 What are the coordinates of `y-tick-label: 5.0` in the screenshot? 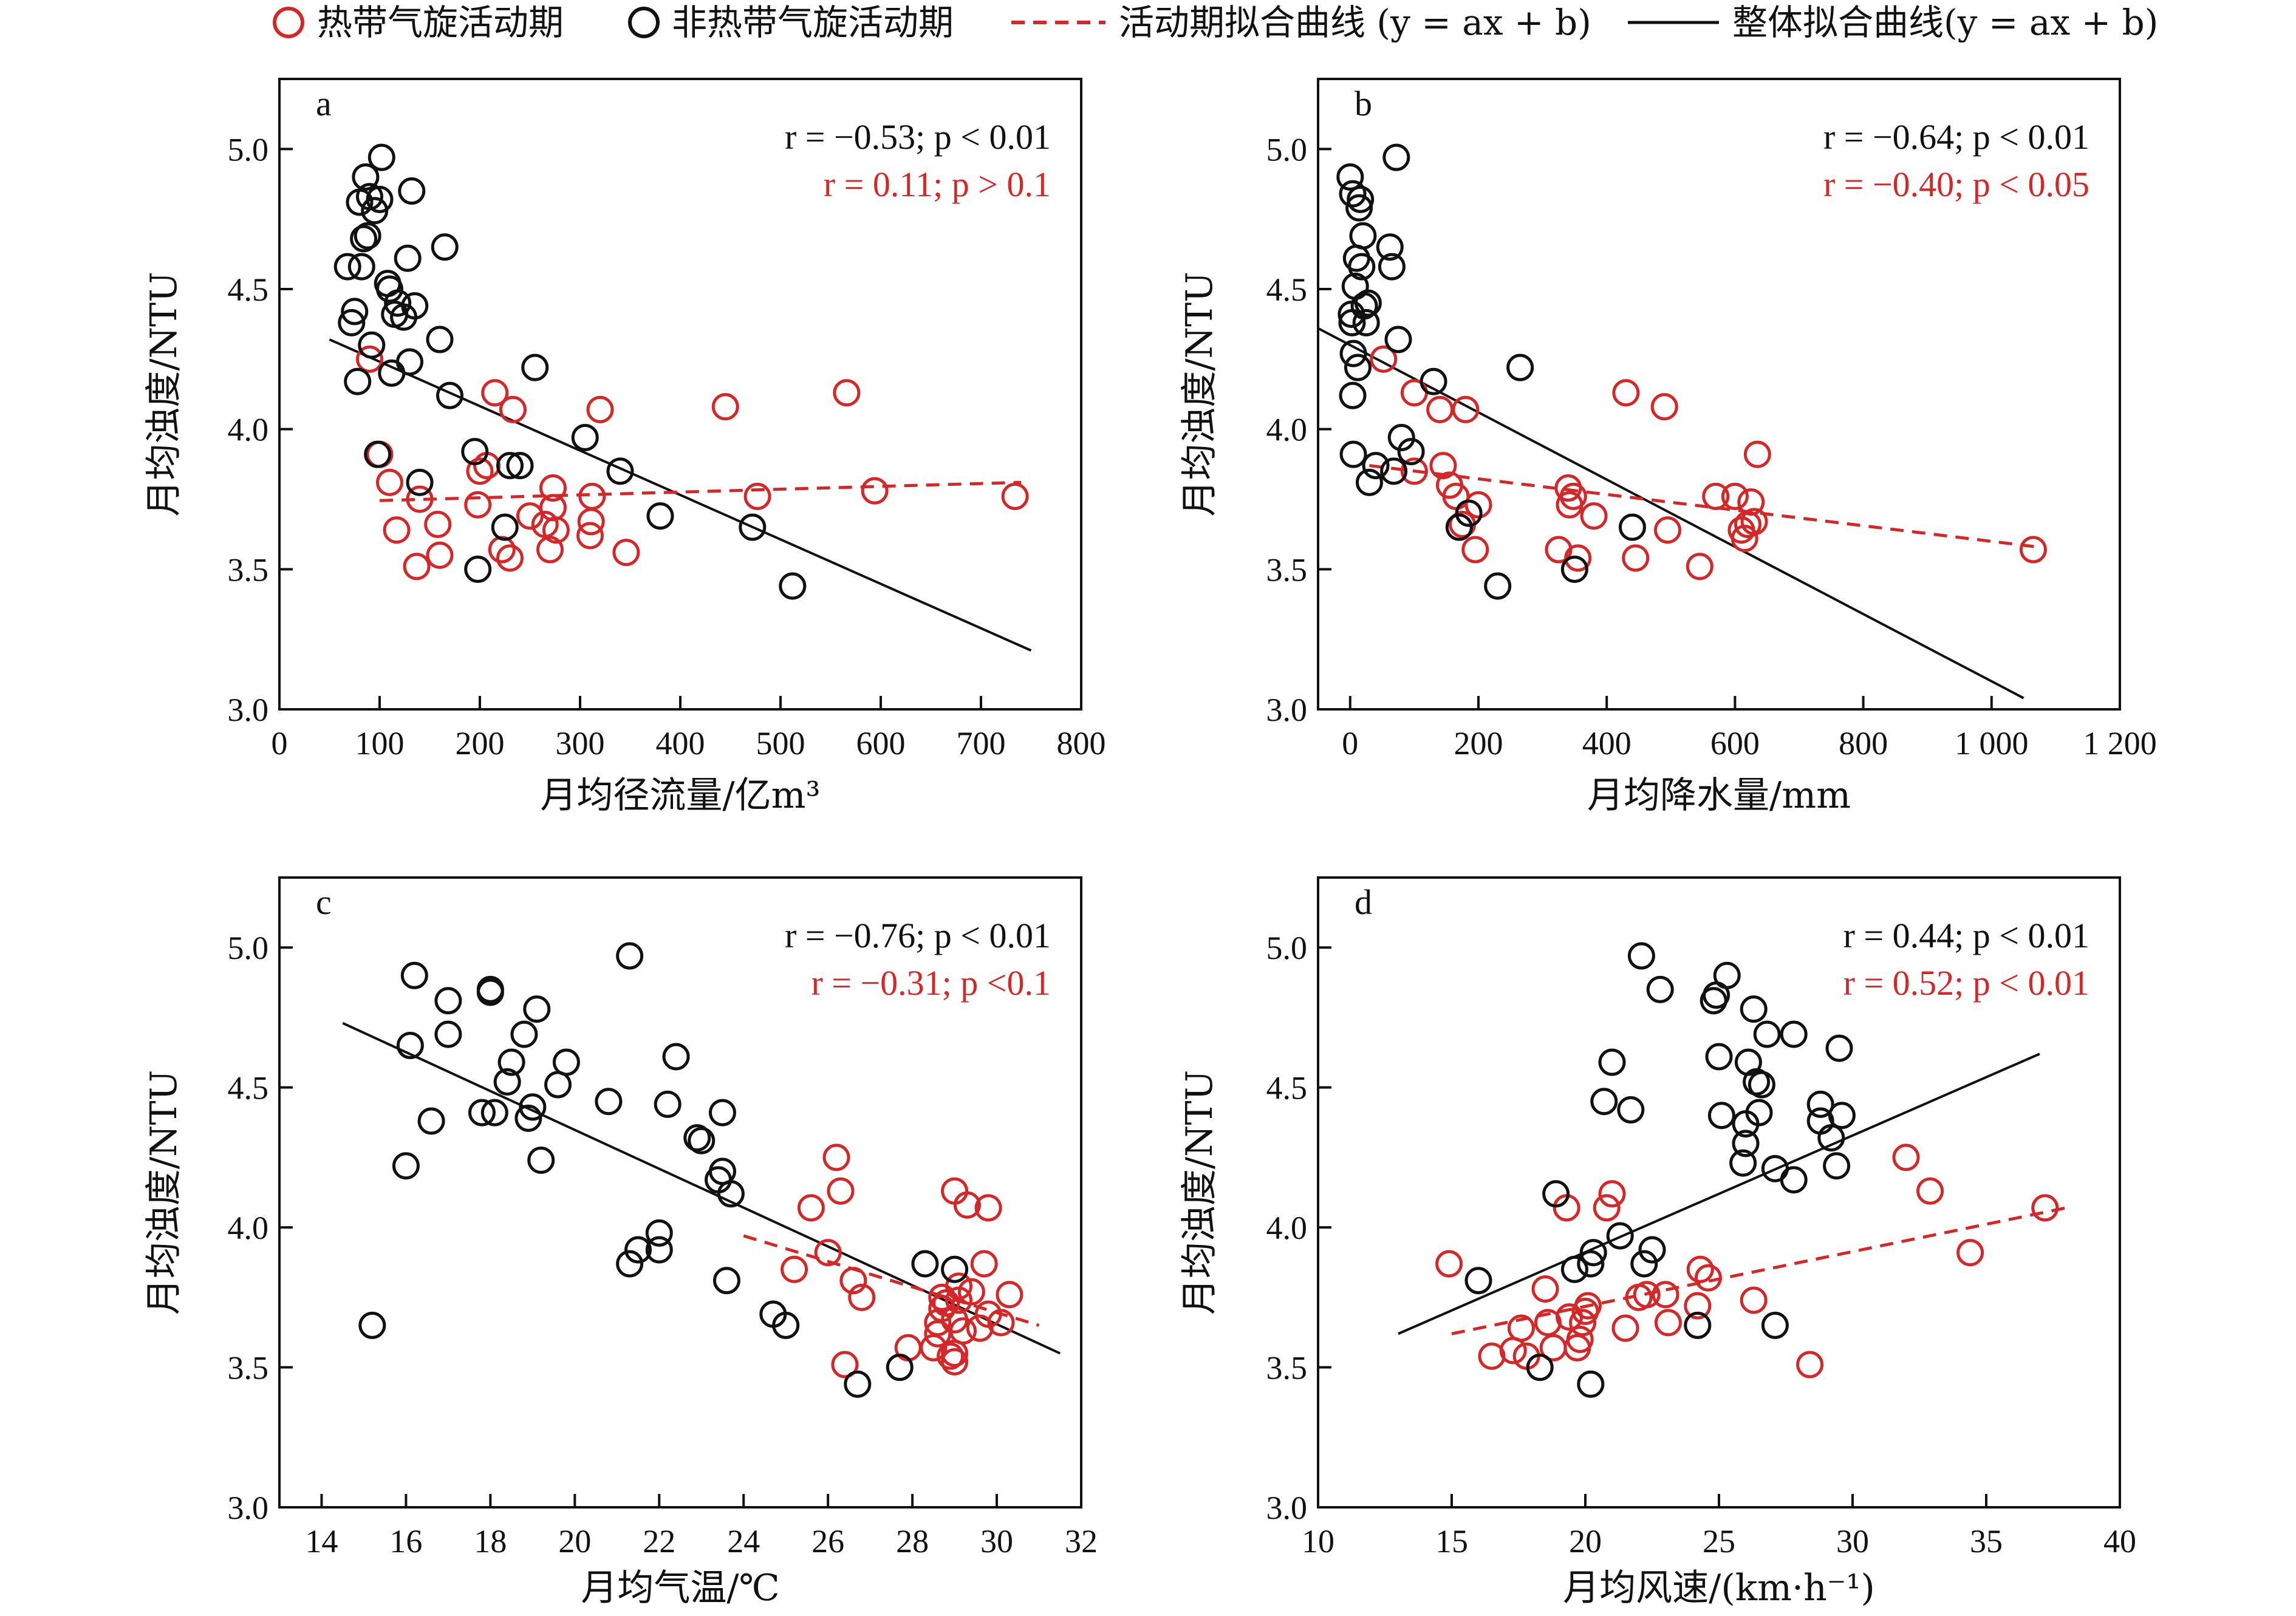 It's located at (248, 948).